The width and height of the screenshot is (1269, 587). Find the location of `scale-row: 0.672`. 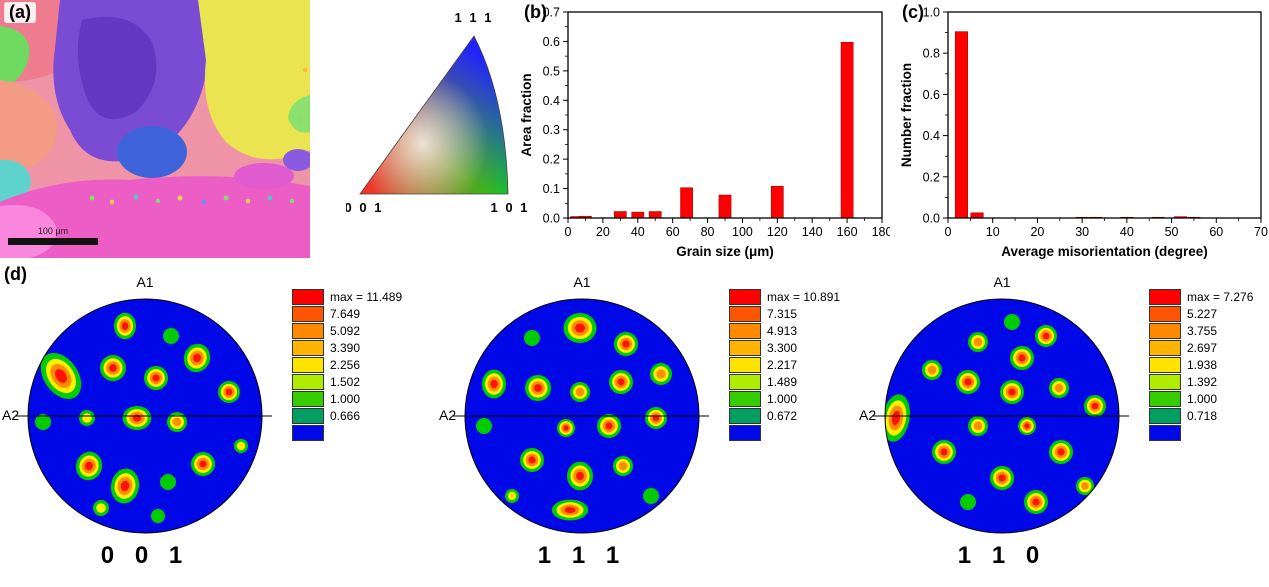

scale-row: 0.672 is located at coordinates (784, 415).